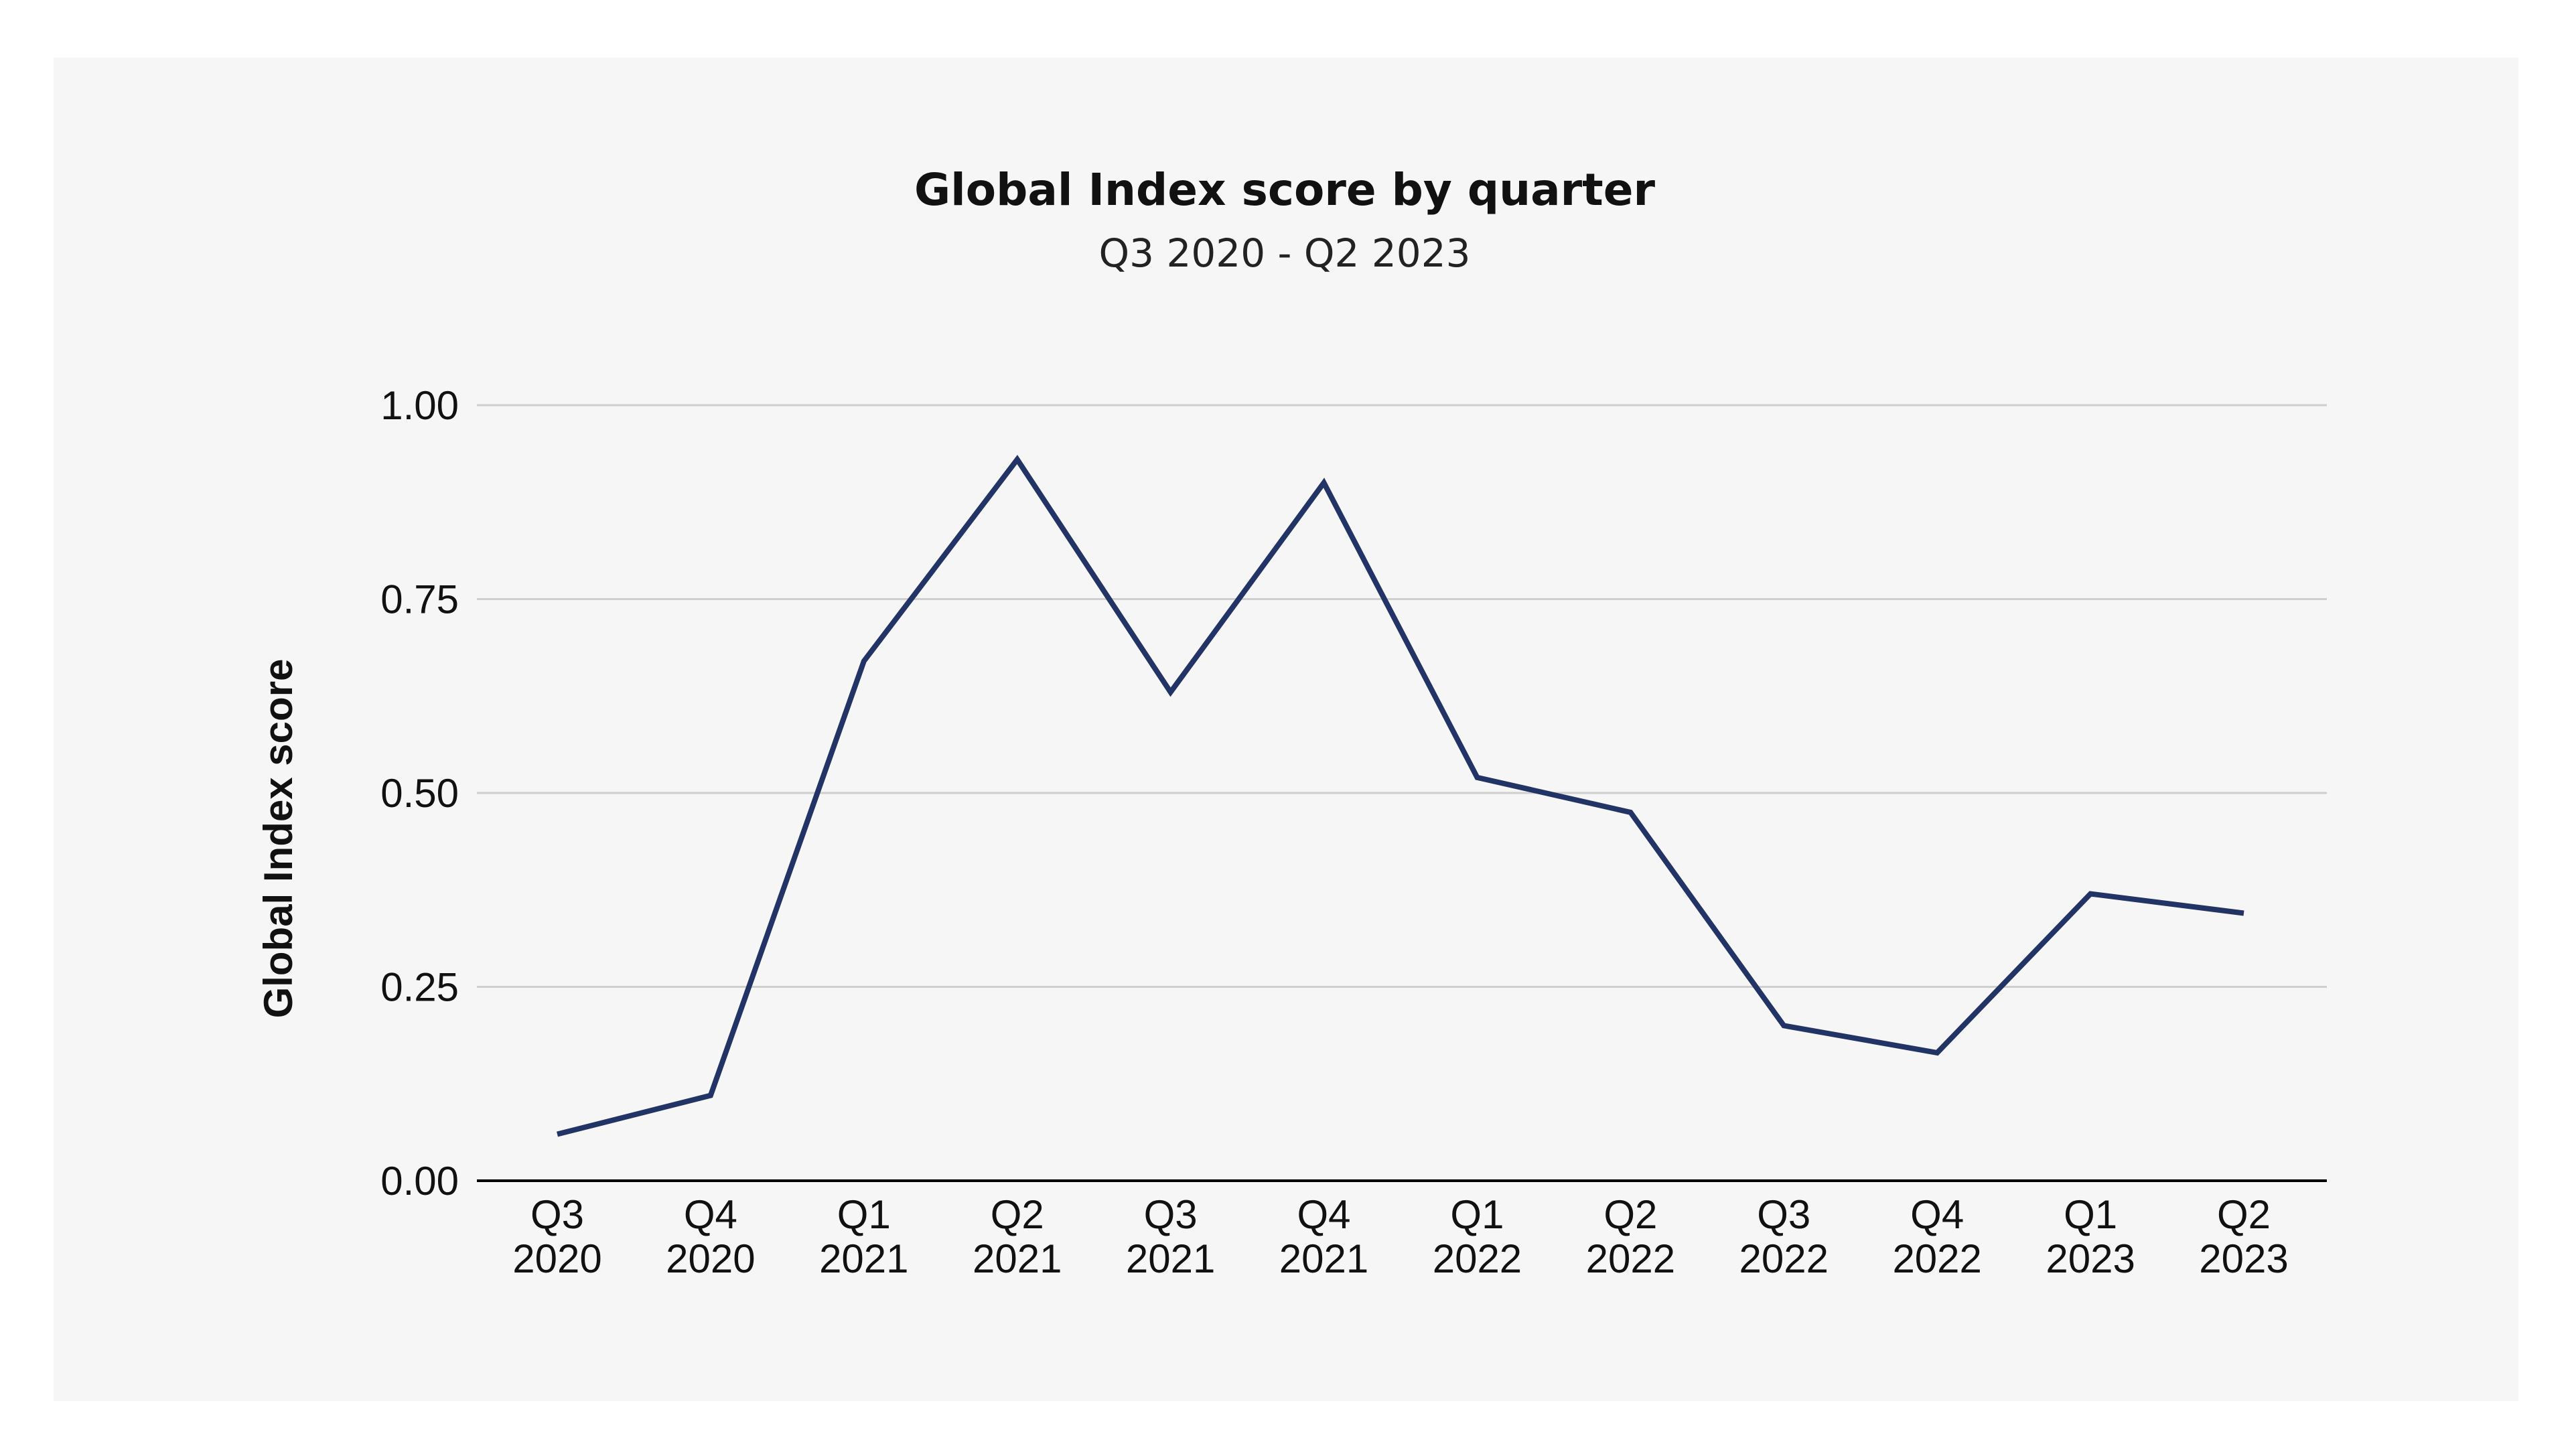 The width and height of the screenshot is (2572, 1456). What do you see at coordinates (1285, 190) in the screenshot?
I see `chart-title: Global Index score by quarter` at bounding box center [1285, 190].